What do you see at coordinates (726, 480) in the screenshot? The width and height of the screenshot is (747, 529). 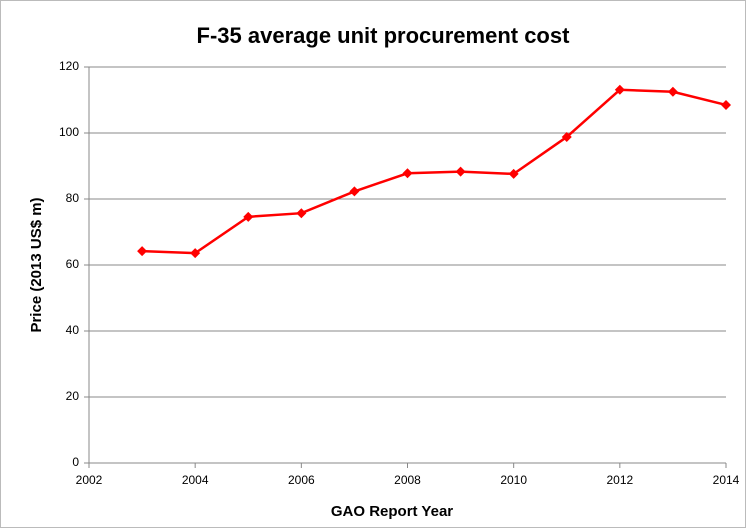 I see `x-tick-label: 2014` at bounding box center [726, 480].